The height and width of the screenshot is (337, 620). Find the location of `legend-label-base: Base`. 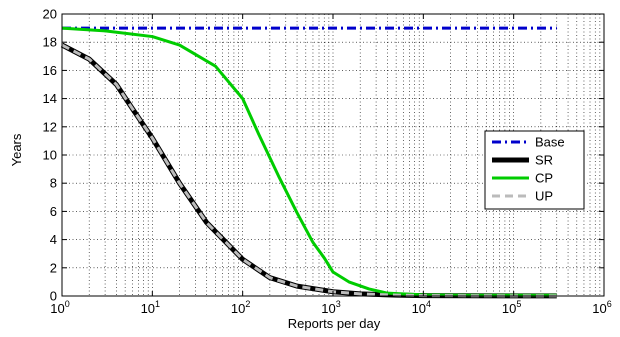

legend-label-base: Base is located at coordinates (550, 142).